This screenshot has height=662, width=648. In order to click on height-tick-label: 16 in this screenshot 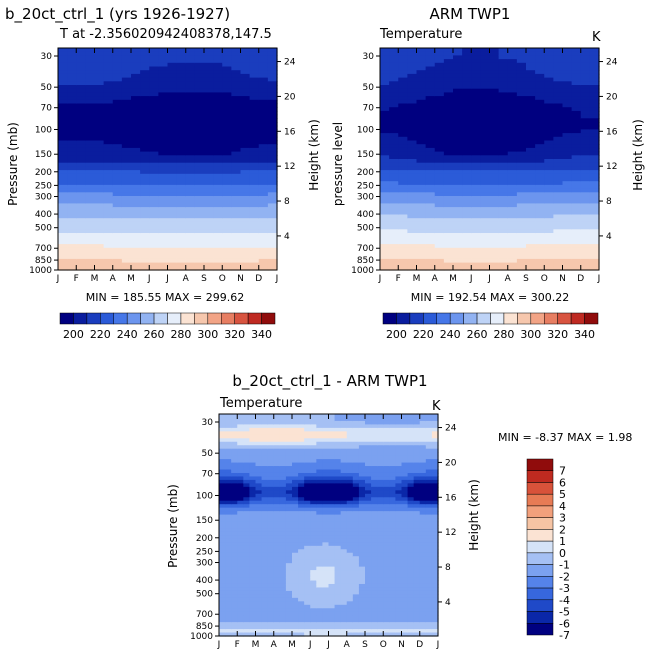, I will do `click(612, 132)`.